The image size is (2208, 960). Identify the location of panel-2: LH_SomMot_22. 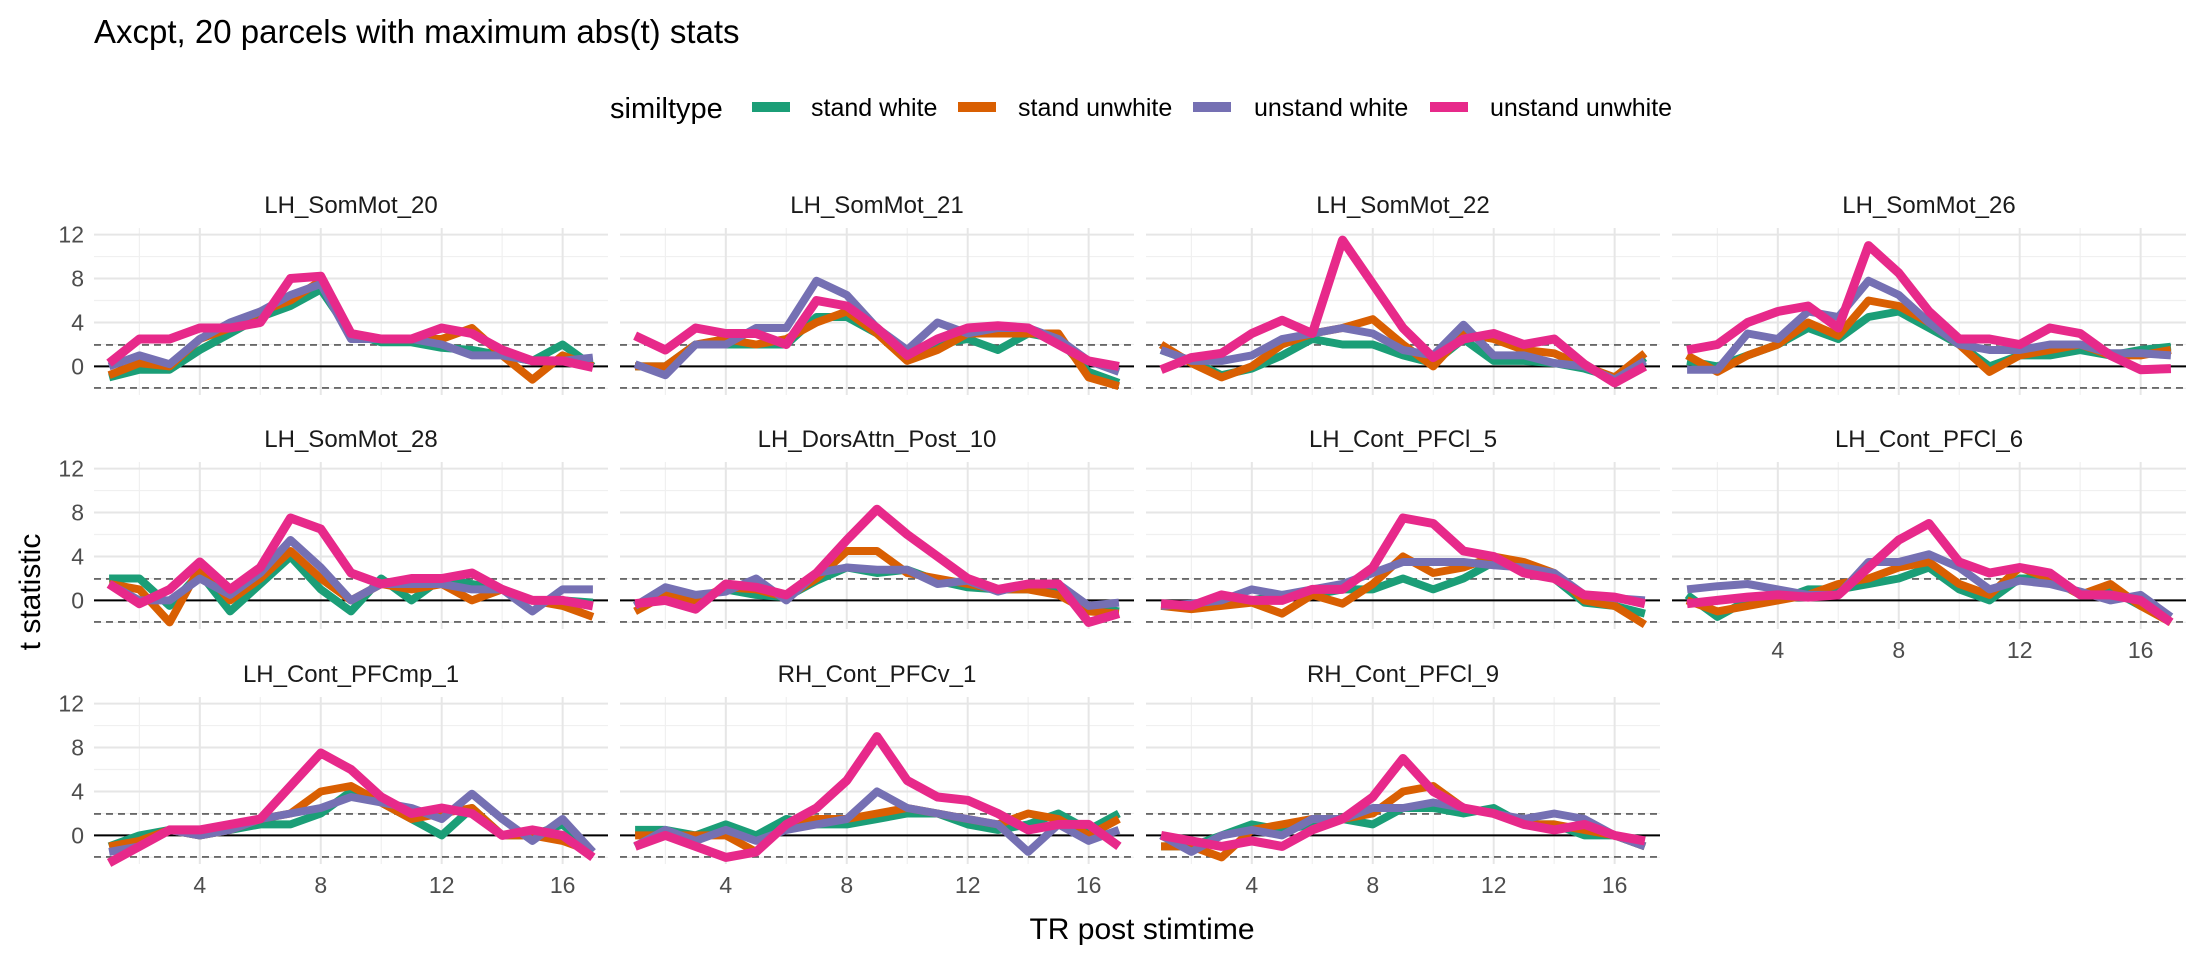
(1403, 293).